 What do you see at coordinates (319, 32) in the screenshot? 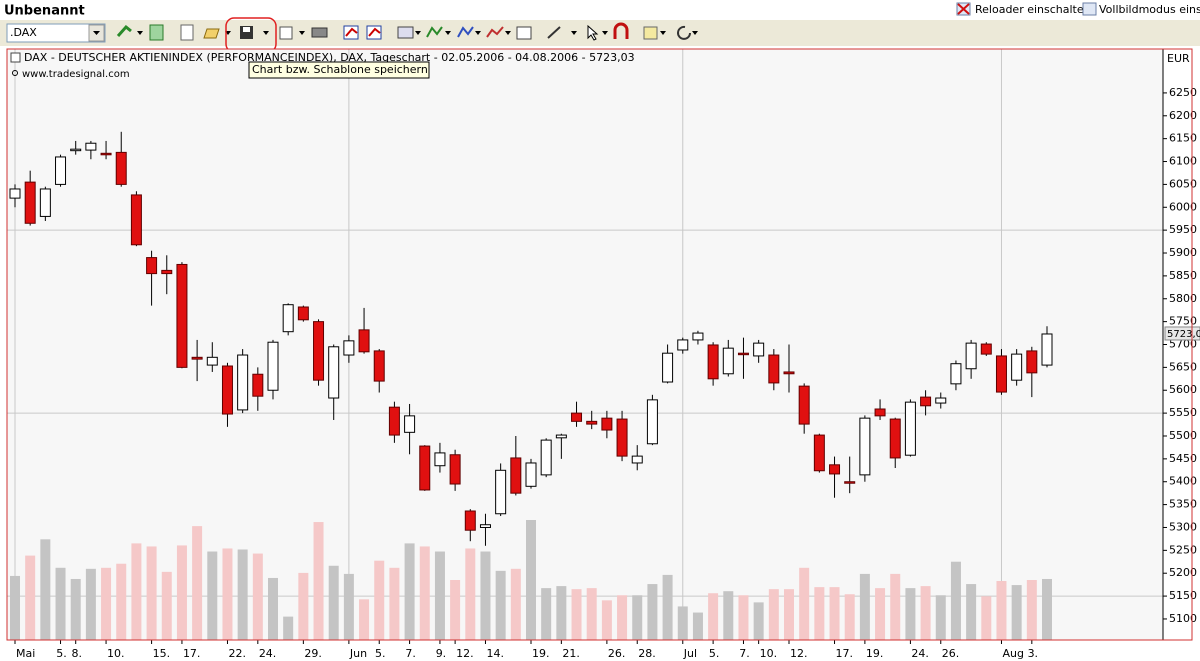
I see `icon-print` at bounding box center [319, 32].